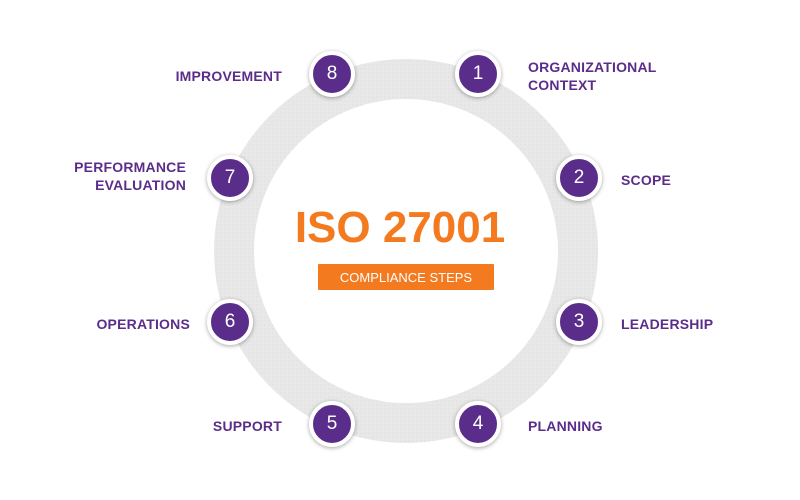 Image resolution: width=800 pixels, height=500 pixels. I want to click on step-8-circle: 8, so click(332, 74).